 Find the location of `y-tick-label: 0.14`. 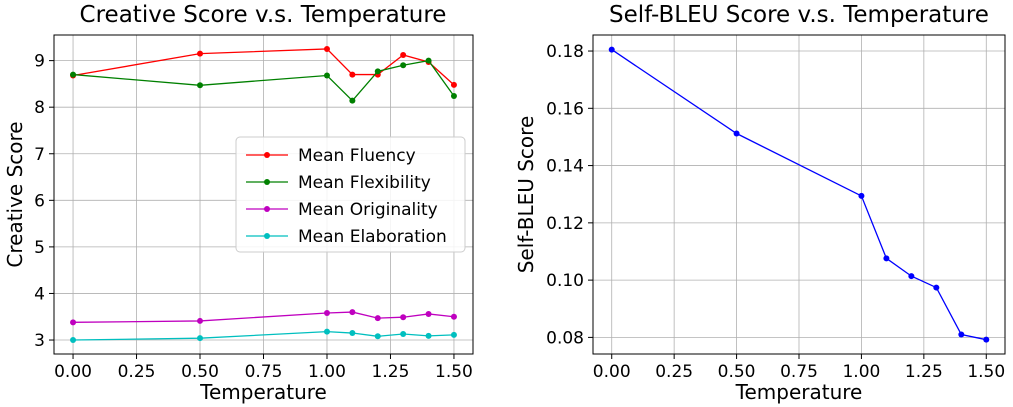

y-tick-label: 0.14 is located at coordinates (565, 167).